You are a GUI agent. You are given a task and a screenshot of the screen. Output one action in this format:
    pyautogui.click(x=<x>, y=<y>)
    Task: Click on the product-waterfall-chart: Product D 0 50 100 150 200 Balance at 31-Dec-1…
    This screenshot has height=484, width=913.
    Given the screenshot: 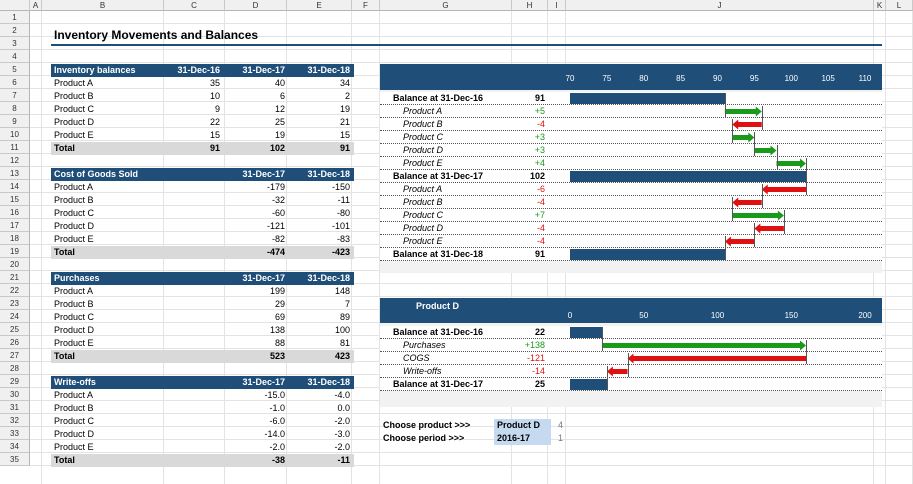 What is the action you would take?
    pyautogui.click(x=631, y=352)
    